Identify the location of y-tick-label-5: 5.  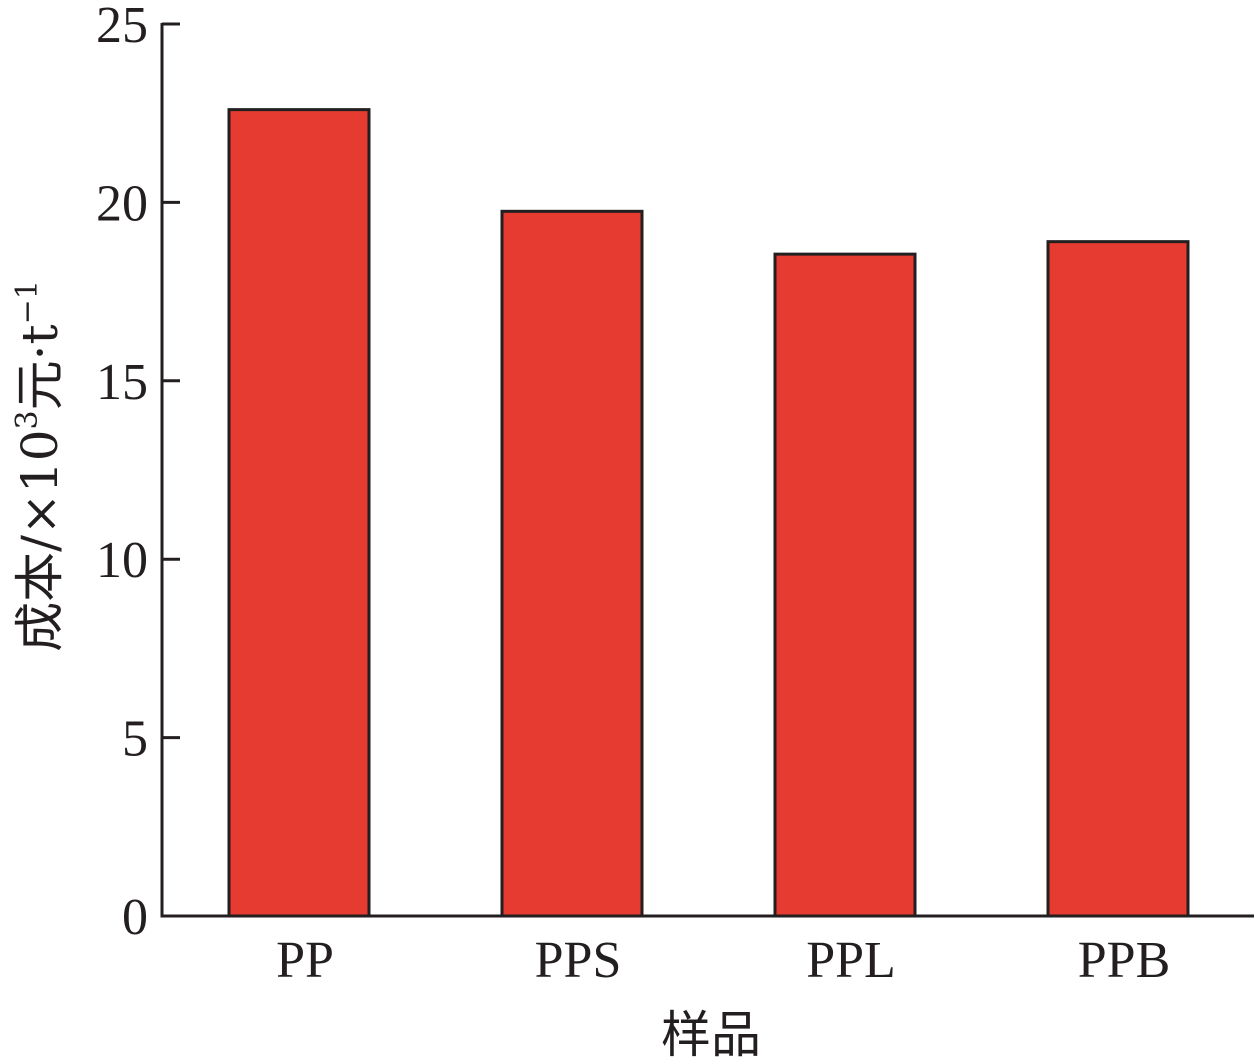
(135, 739).